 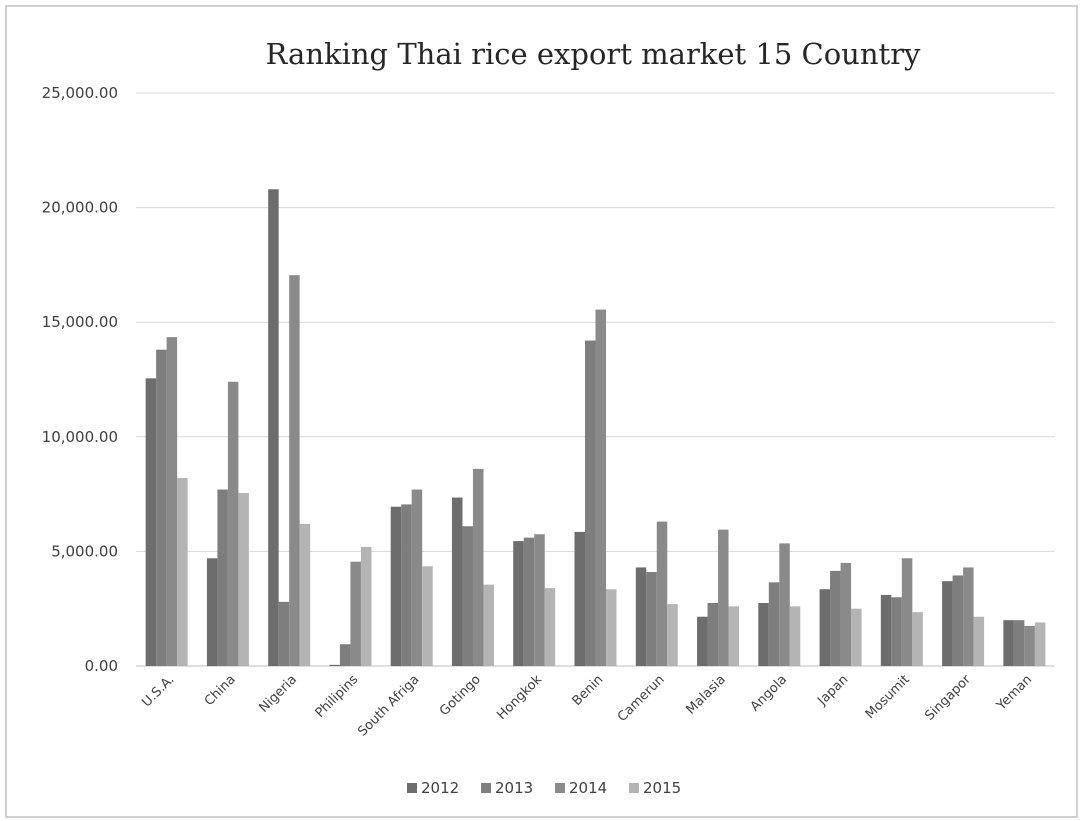 I want to click on y-tick-label: 25,000.00, so click(x=80, y=93).